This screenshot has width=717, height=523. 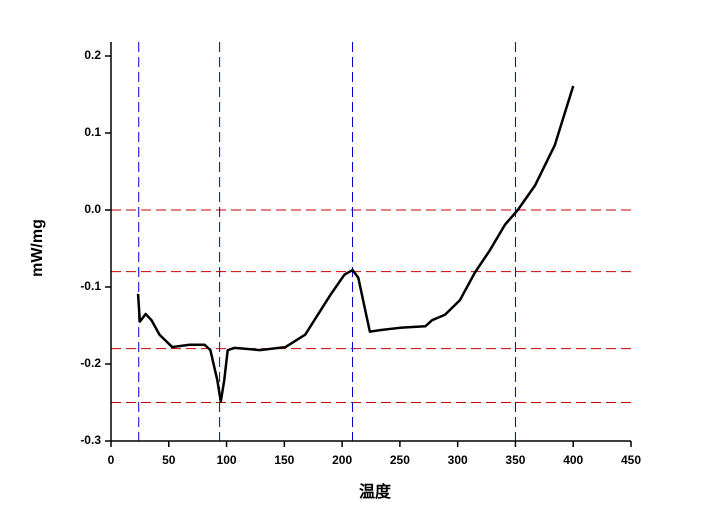 I want to click on x-tick-label: 150, so click(x=284, y=460).